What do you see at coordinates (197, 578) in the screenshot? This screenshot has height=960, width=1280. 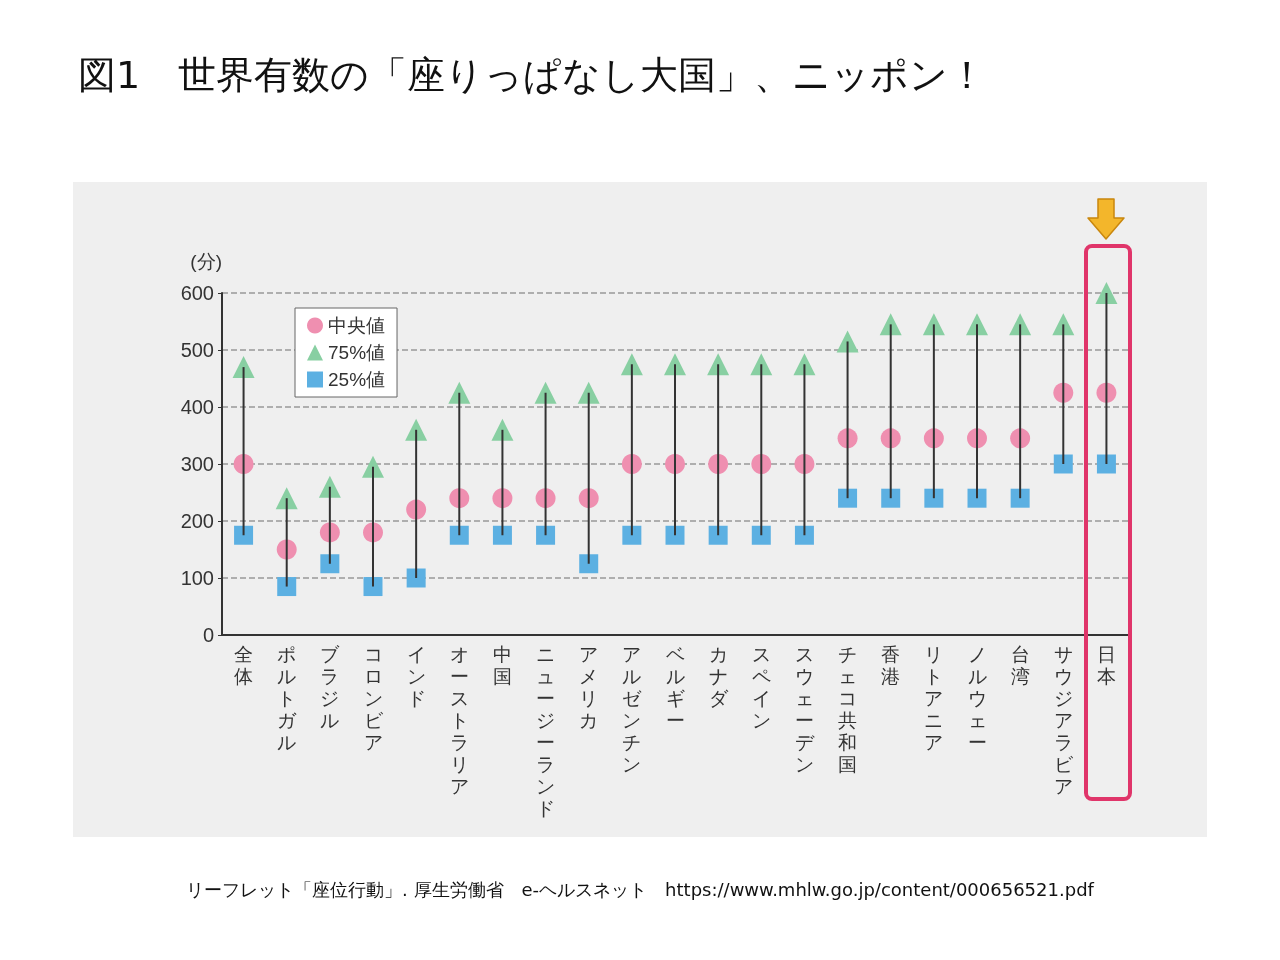 I see `y-tick-label: 100` at bounding box center [197, 578].